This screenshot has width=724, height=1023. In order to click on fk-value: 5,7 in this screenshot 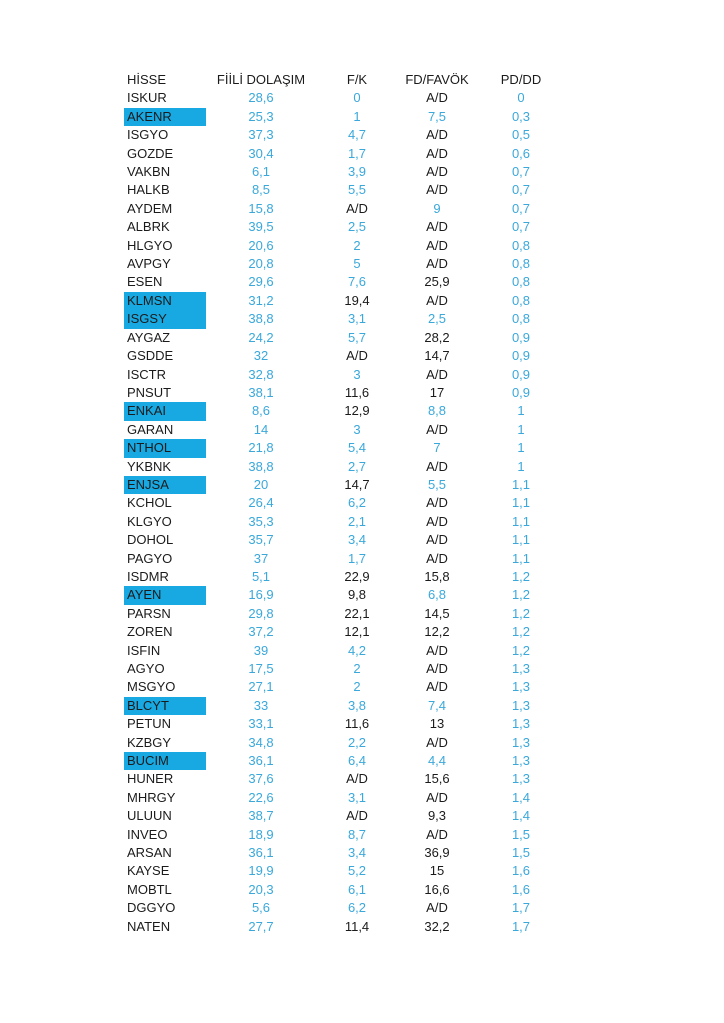, I will do `click(357, 337)`.